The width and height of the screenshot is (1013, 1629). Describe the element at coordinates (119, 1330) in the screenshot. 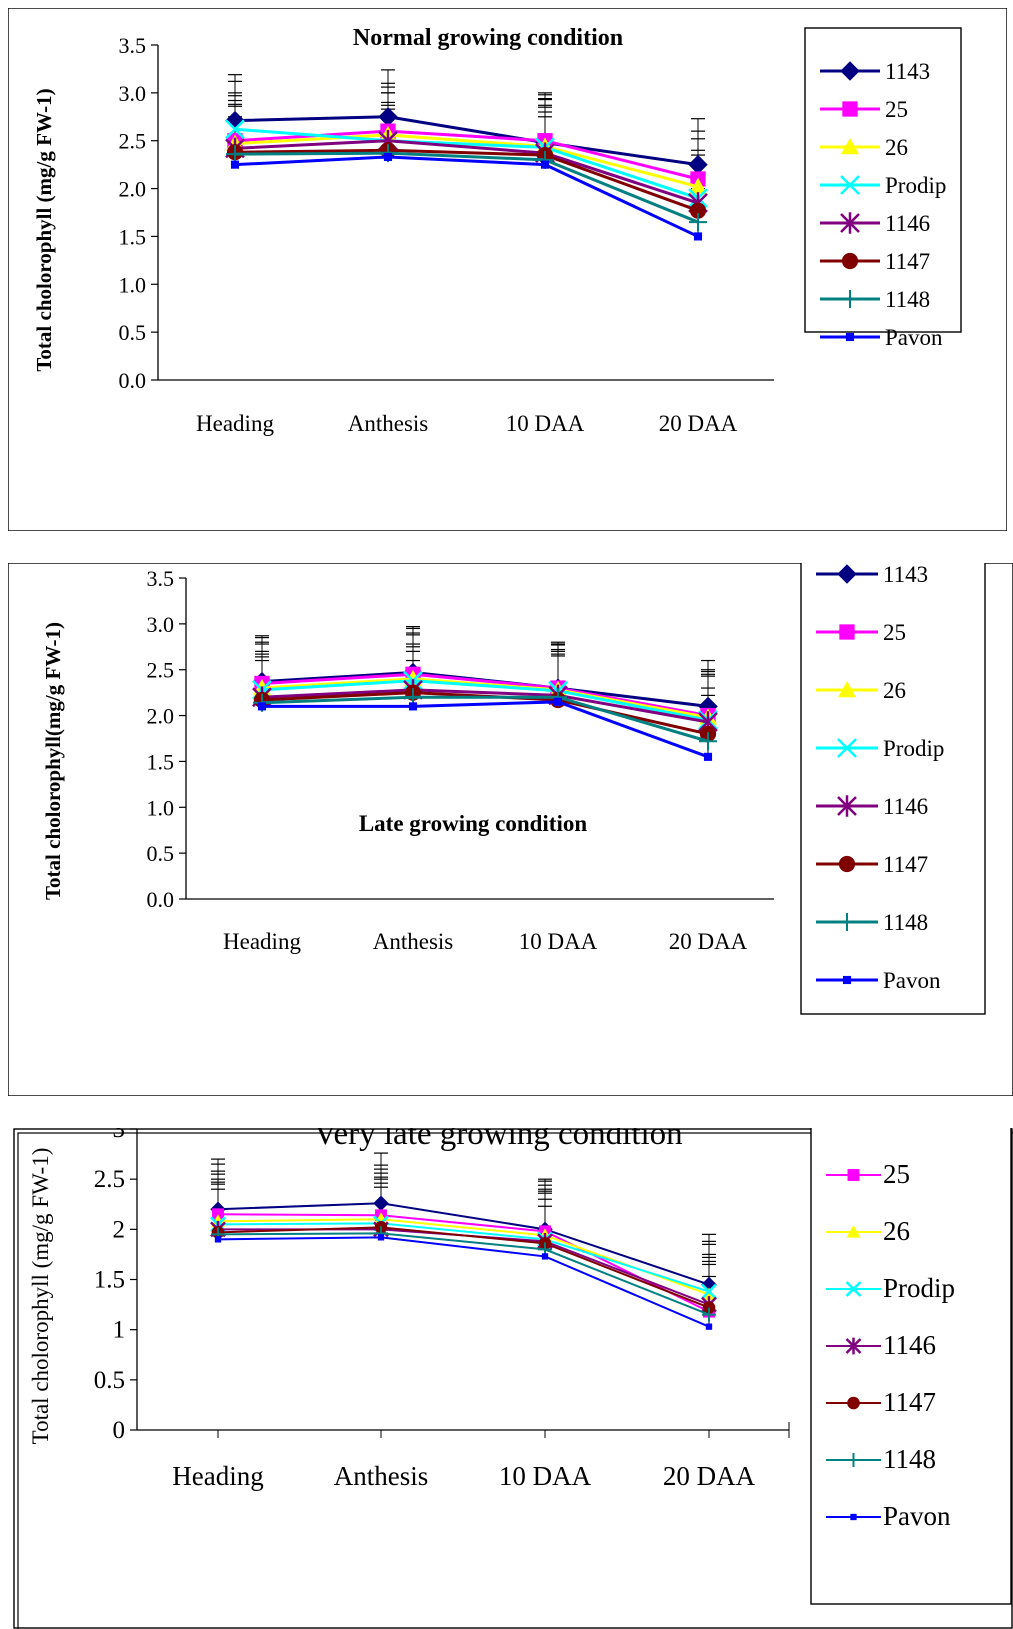

I see `y-tick-label: 1` at that location.